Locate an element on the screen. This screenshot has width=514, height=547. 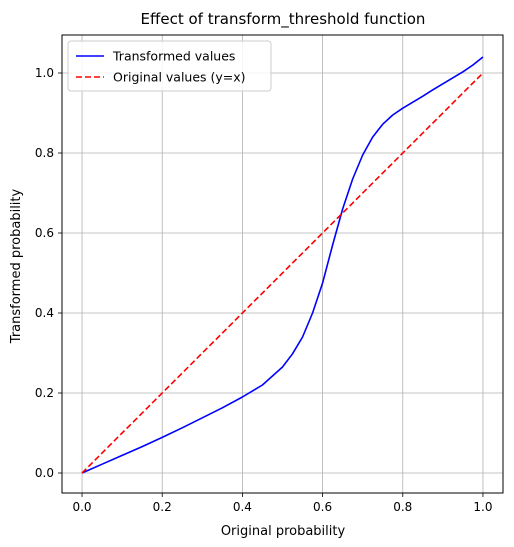
x-axis-label: Original probability is located at coordinates (283, 531).